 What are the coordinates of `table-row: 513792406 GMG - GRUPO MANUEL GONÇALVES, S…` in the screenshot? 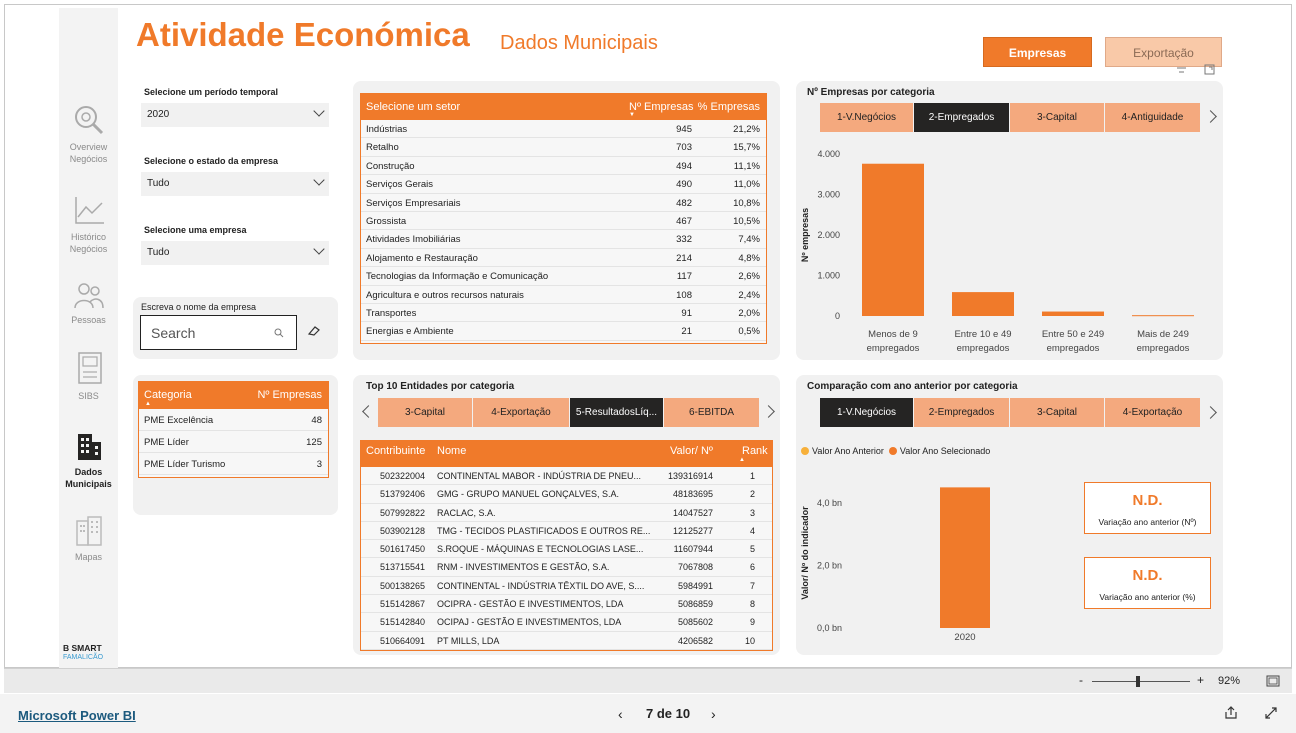 It's located at (566, 494).